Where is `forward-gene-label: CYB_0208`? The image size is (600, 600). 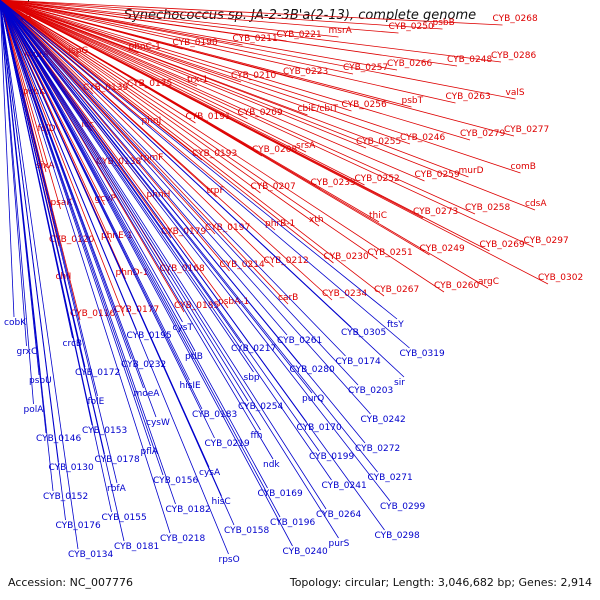
forward-gene-label: CYB_0208 is located at coordinates (274, 150).